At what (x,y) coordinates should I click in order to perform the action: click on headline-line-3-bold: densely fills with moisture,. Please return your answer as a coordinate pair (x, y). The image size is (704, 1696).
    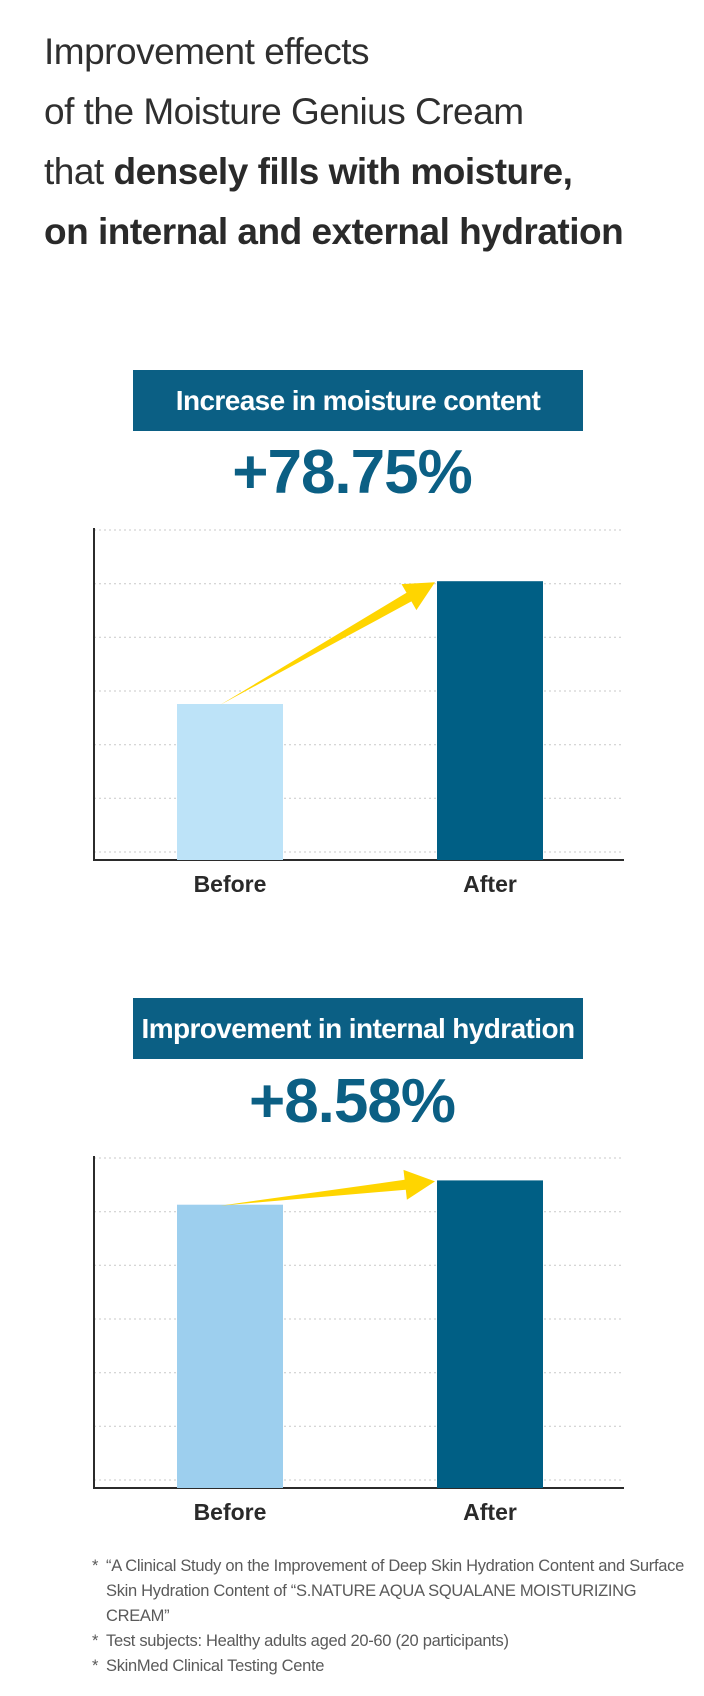
    Looking at the image, I should click on (343, 171).